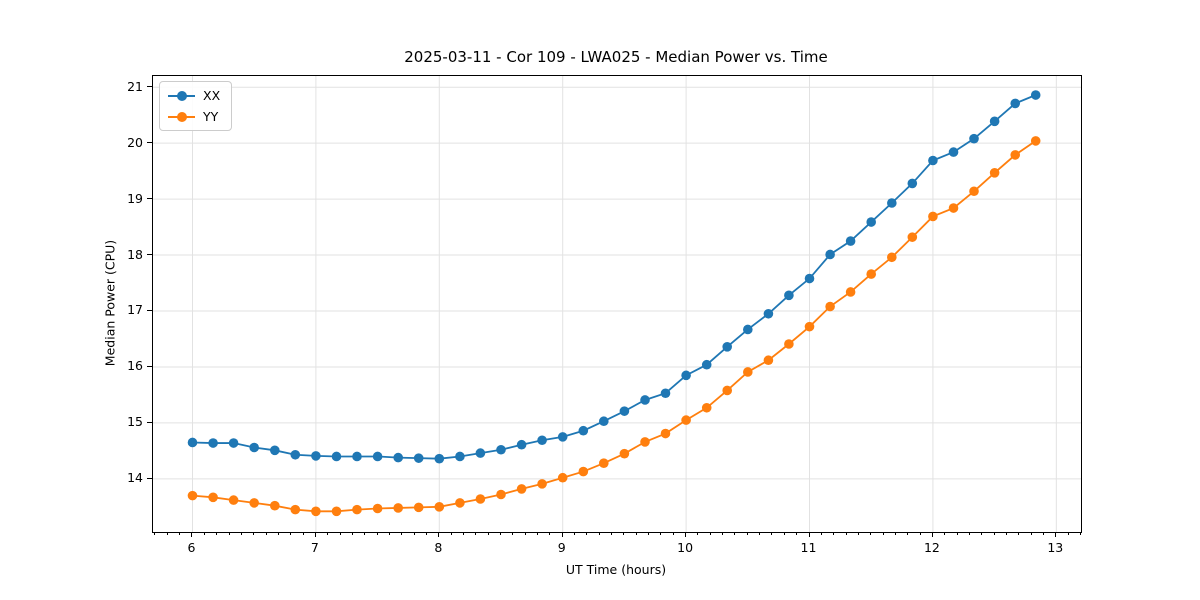 Image resolution: width=1200 pixels, height=600 pixels. What do you see at coordinates (438, 547) in the screenshot?
I see `x-tick-label: 8` at bounding box center [438, 547].